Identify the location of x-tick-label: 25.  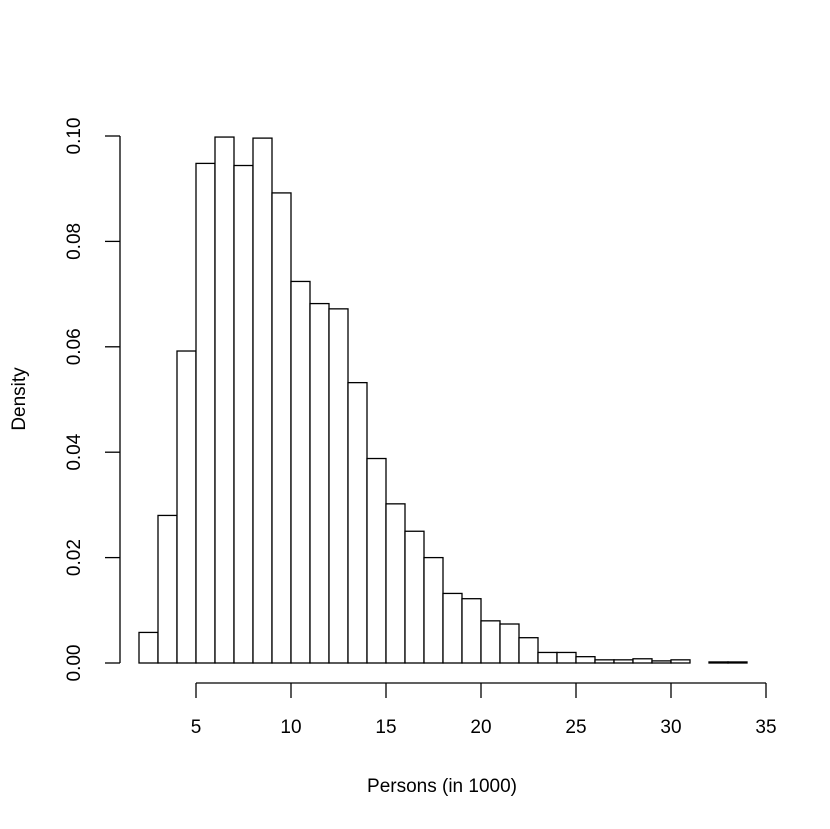
(575, 727).